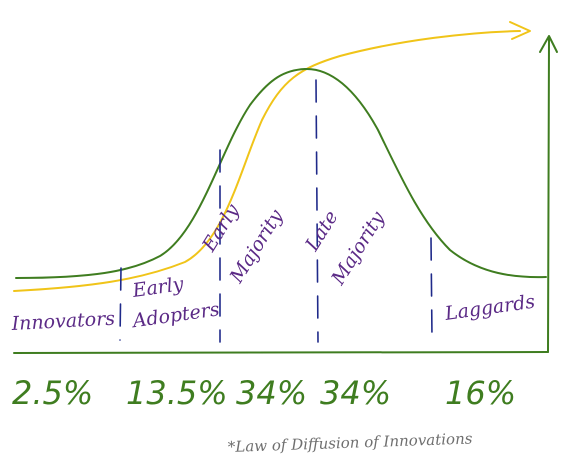 This screenshot has height=473, width=570. I want to click on segment-label-innovators: Innovators, so click(63, 321).